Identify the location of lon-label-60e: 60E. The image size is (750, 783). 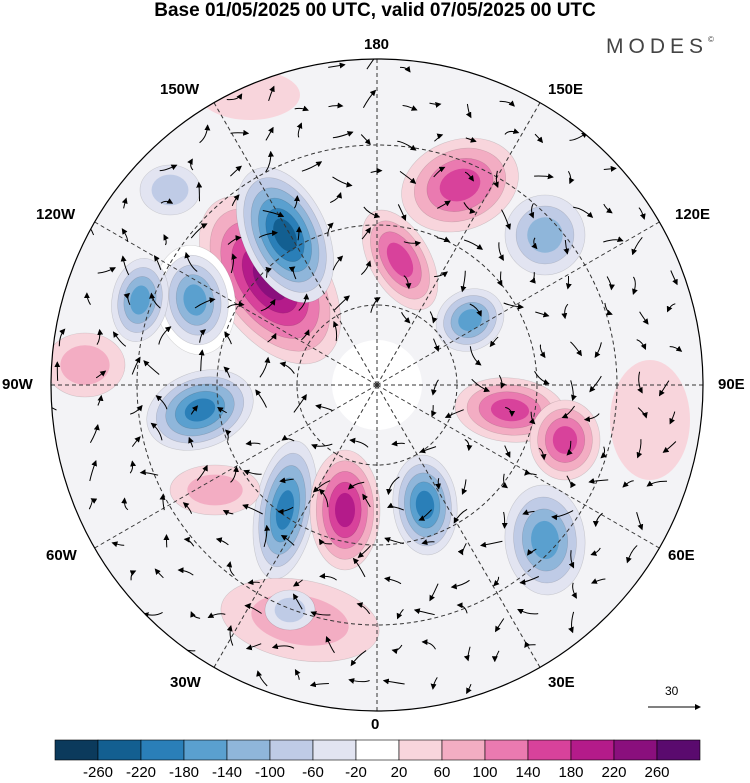
(681, 555).